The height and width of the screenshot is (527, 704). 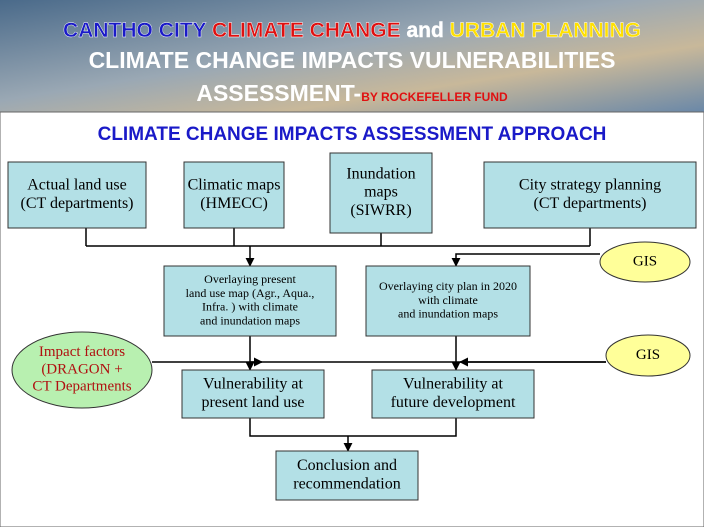 I want to click on node-label: Overlaying present, so click(x=250, y=279).